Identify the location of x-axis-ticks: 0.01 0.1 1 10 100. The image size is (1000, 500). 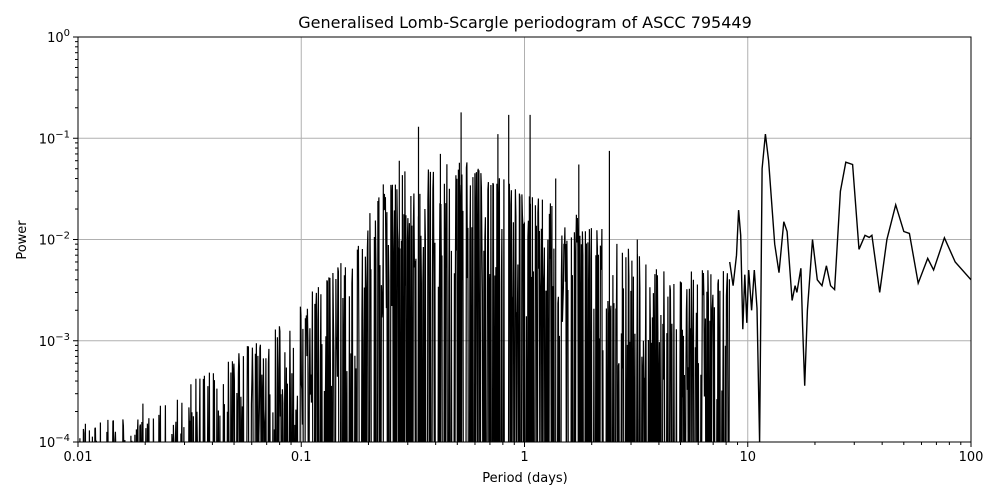
(524, 453).